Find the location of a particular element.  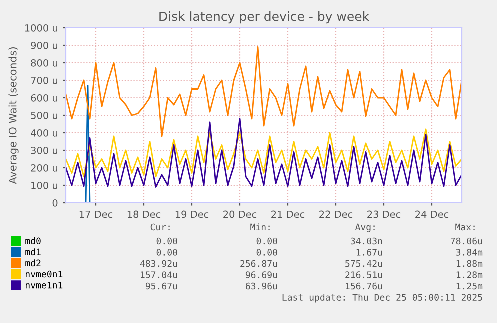

y-tick-label: 100 u is located at coordinates (45, 186).